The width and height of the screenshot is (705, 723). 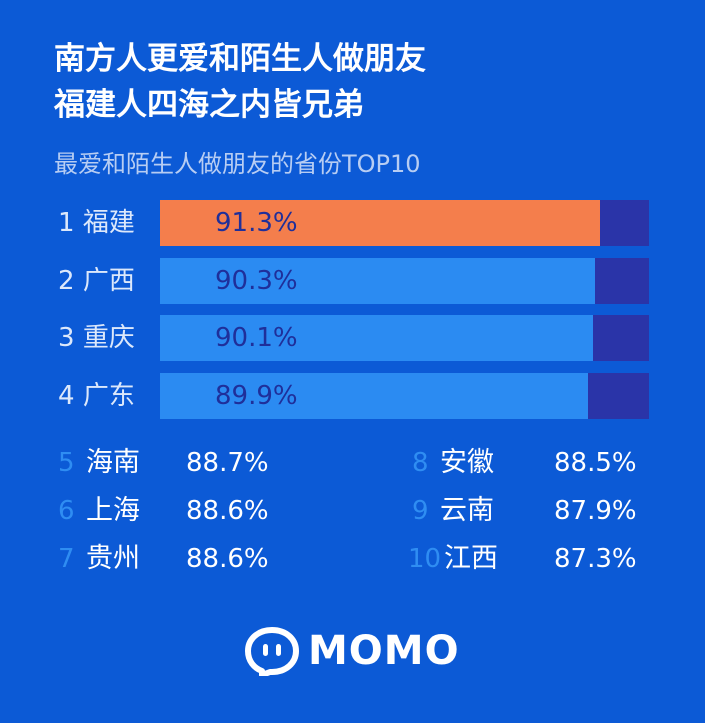 I want to click on list-rank: 9, so click(x=420, y=511).